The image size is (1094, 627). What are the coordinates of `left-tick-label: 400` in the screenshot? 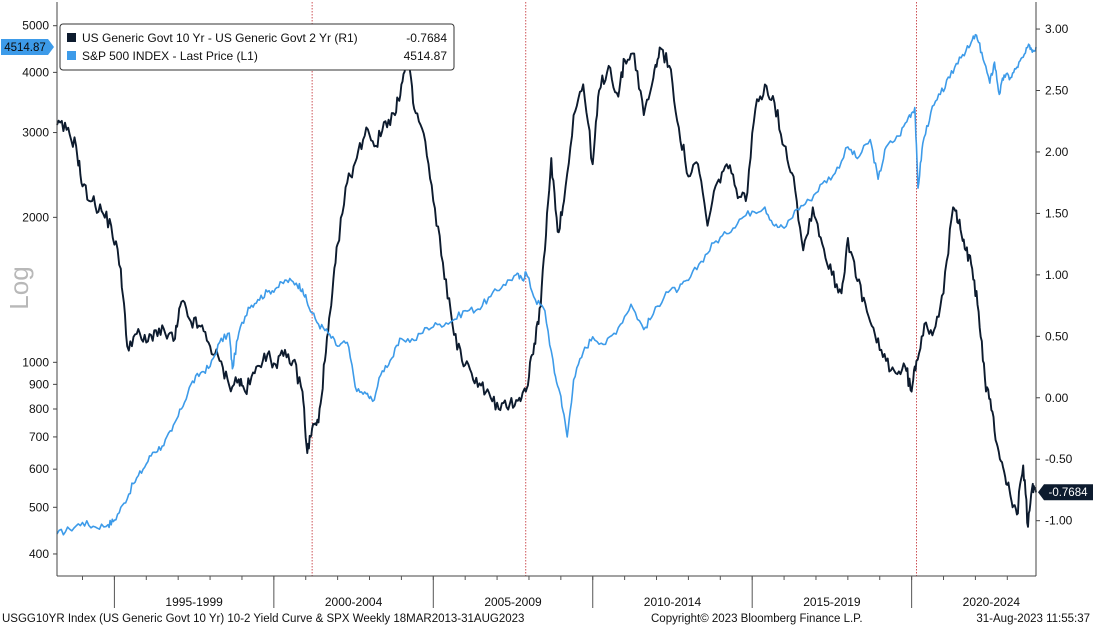 It's located at (39, 554).